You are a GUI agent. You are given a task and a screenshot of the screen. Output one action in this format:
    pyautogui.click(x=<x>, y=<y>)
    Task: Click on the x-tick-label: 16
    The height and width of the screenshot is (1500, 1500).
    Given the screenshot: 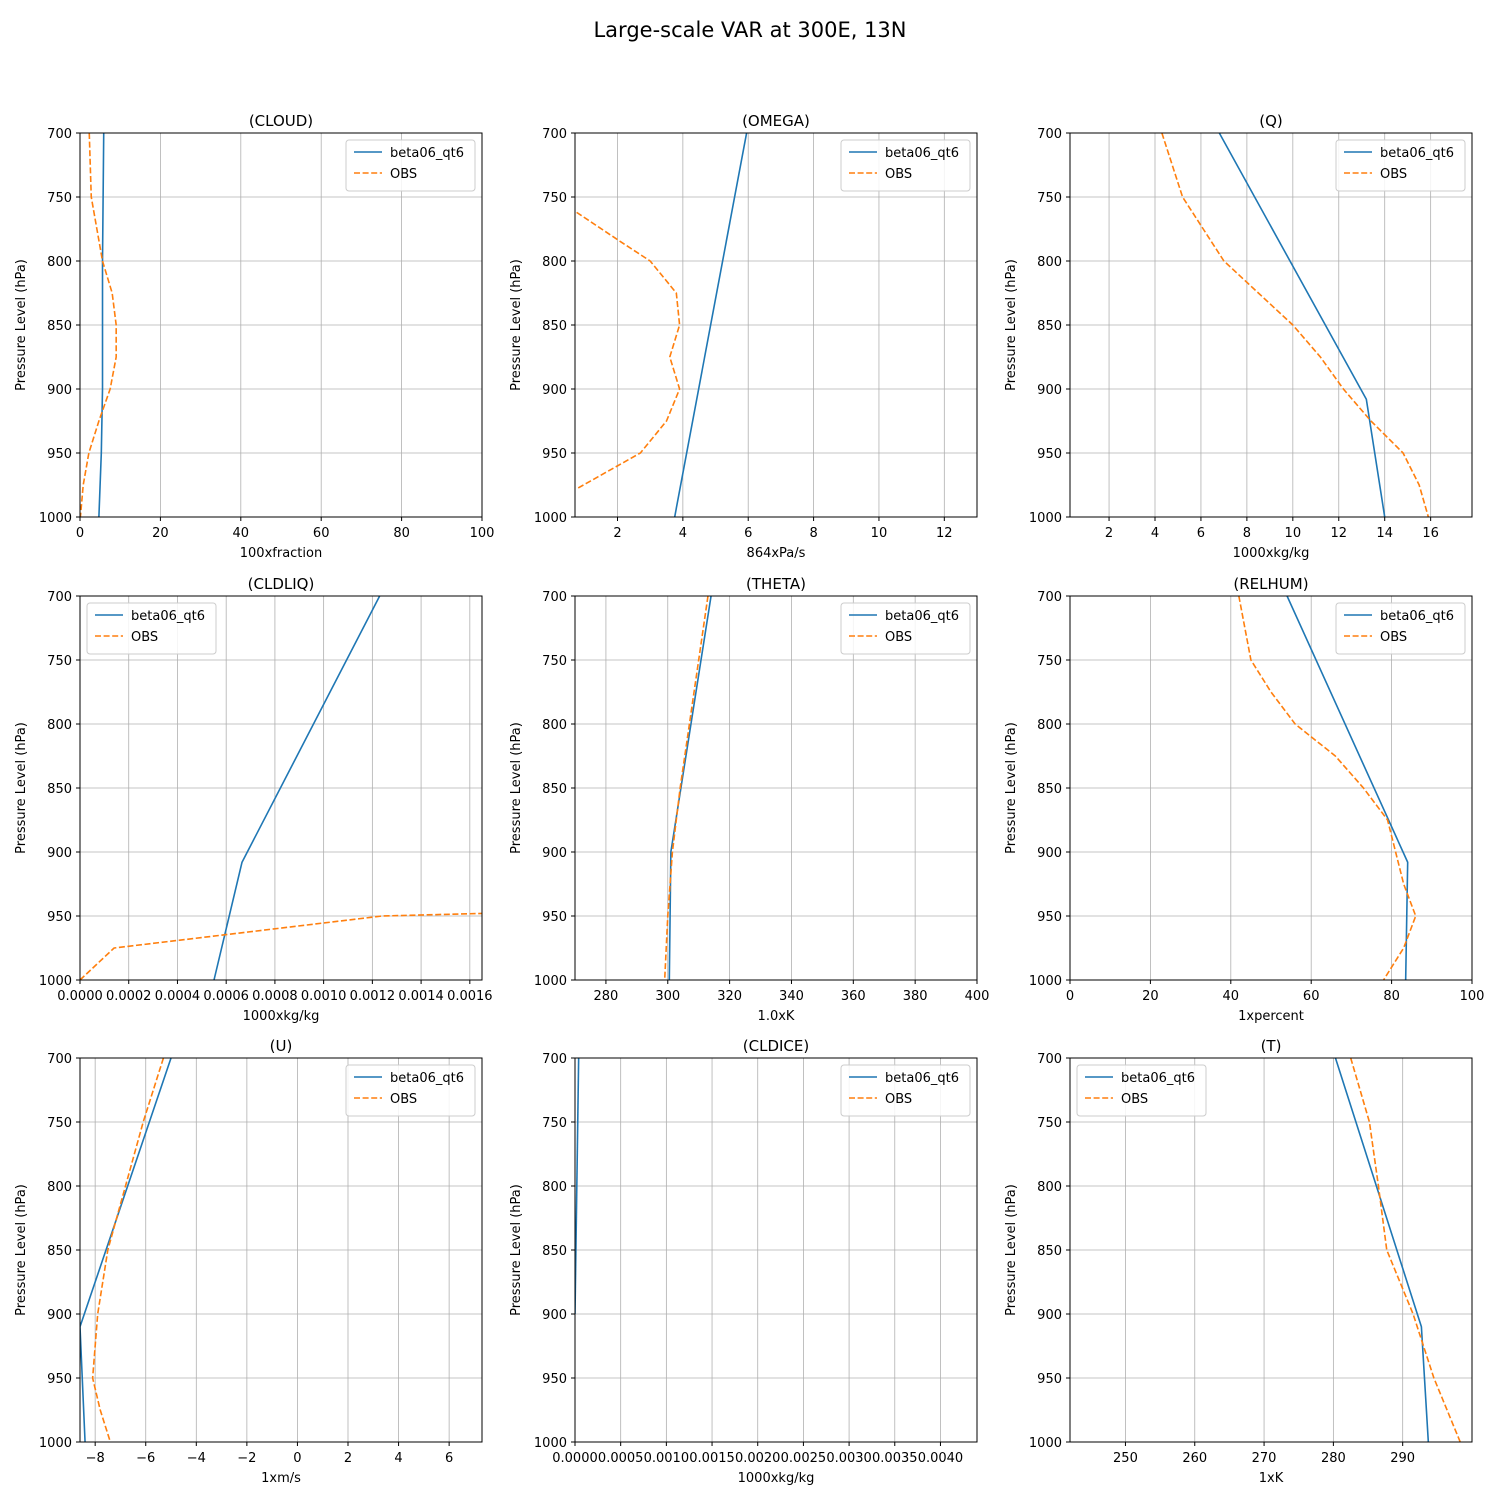 What is the action you would take?
    pyautogui.click(x=1430, y=533)
    